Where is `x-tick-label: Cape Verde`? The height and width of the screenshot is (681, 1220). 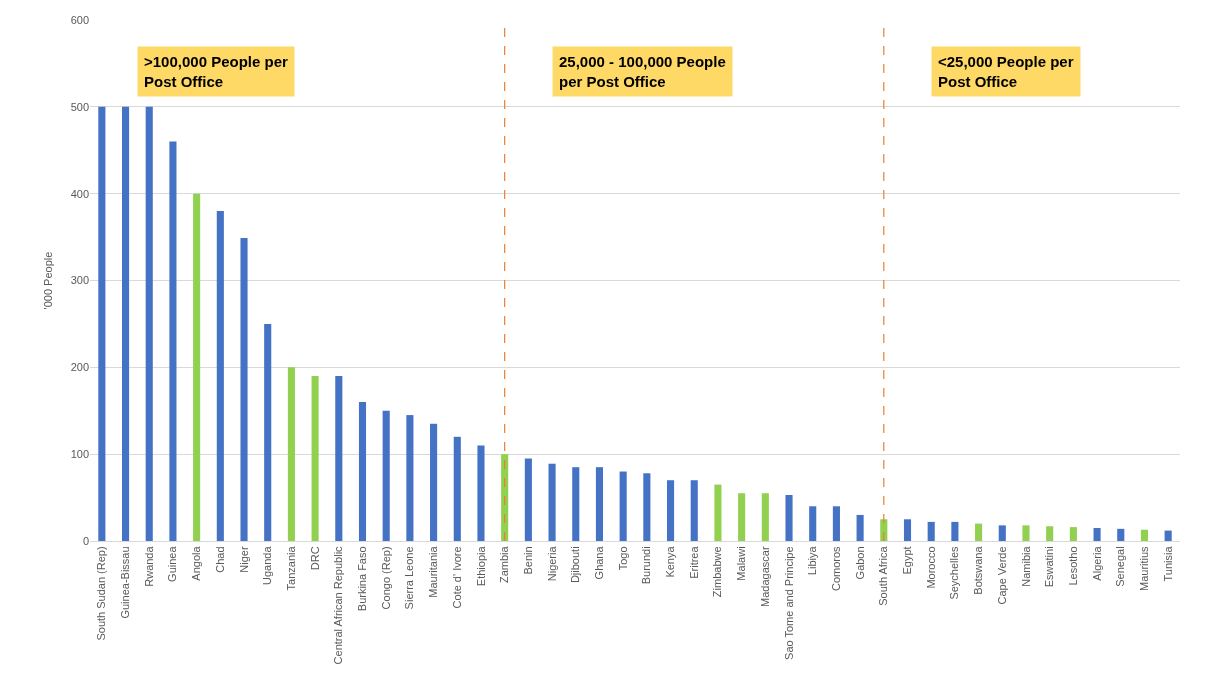
x-tick-label: Cape Verde is located at coordinates (1001, 575).